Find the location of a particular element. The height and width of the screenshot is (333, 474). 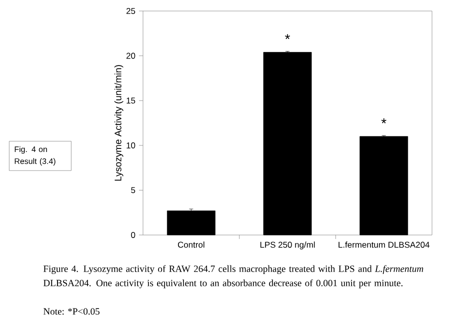

caption: Figure 4. Lysozyme activity of RAW 264.7 cells macrophage treated with LPS and L.fermentum DLBSA204. One activity is equivalent to an absorbance decrease of 0.001 unit per minute. is located at coordinates (233, 276).